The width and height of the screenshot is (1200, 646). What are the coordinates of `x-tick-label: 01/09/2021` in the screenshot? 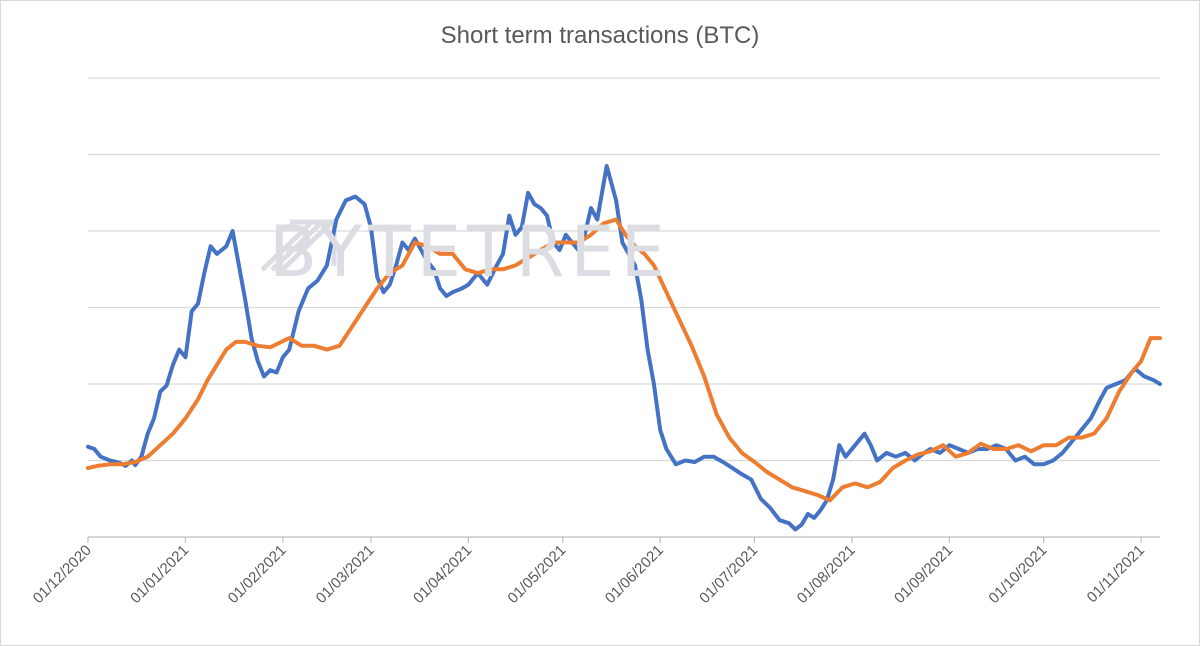 It's located at (923, 574).